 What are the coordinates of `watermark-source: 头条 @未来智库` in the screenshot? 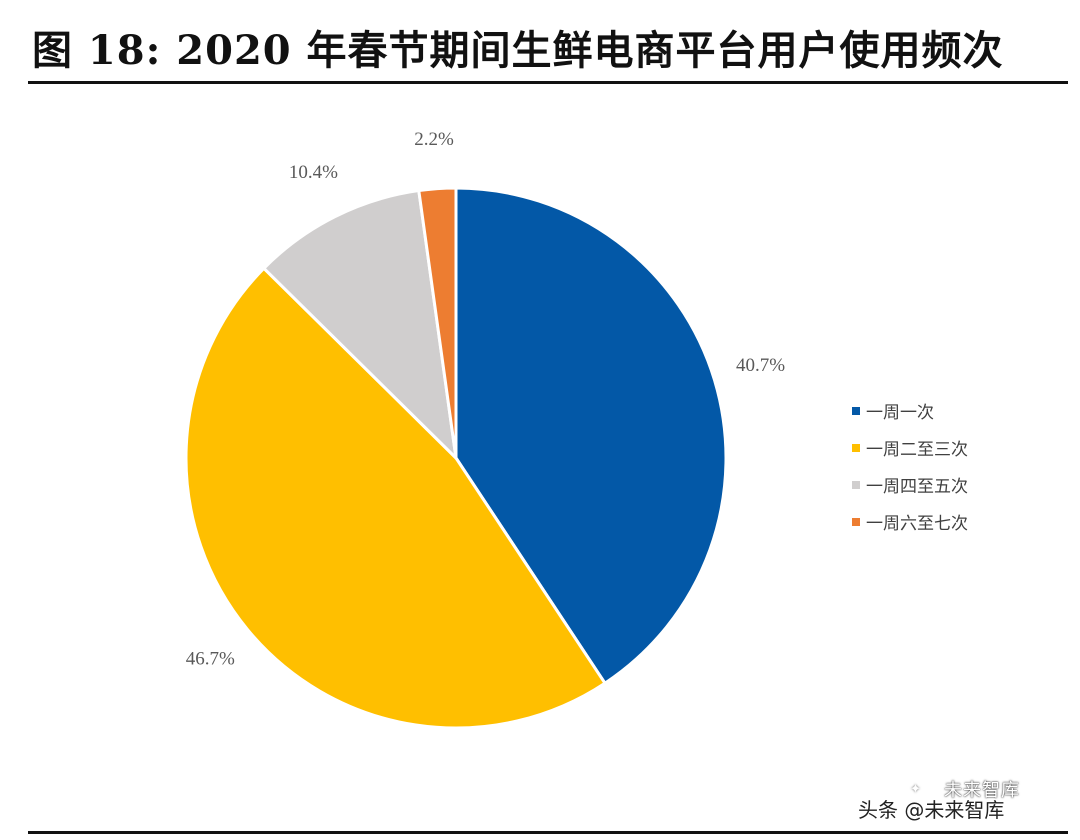 It's located at (931, 810).